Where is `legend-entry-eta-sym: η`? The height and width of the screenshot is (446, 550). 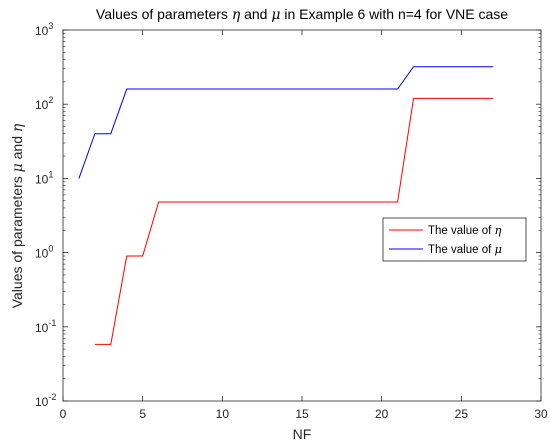
legend-entry-eta-sym: η is located at coordinates (497, 230).